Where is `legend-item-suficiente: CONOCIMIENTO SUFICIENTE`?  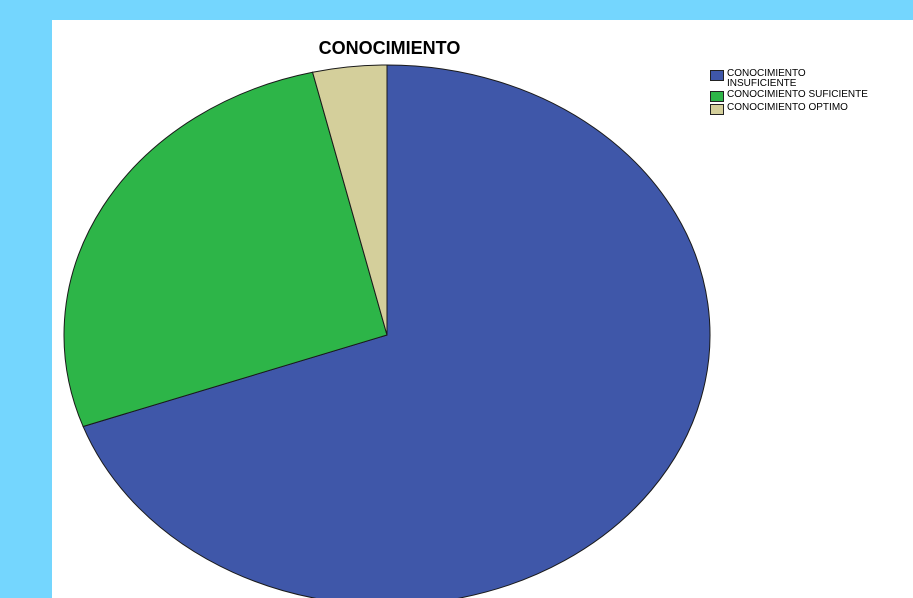
legend-item-suficiente: CONOCIMIENTO SUFICIENTE is located at coordinates (793, 96).